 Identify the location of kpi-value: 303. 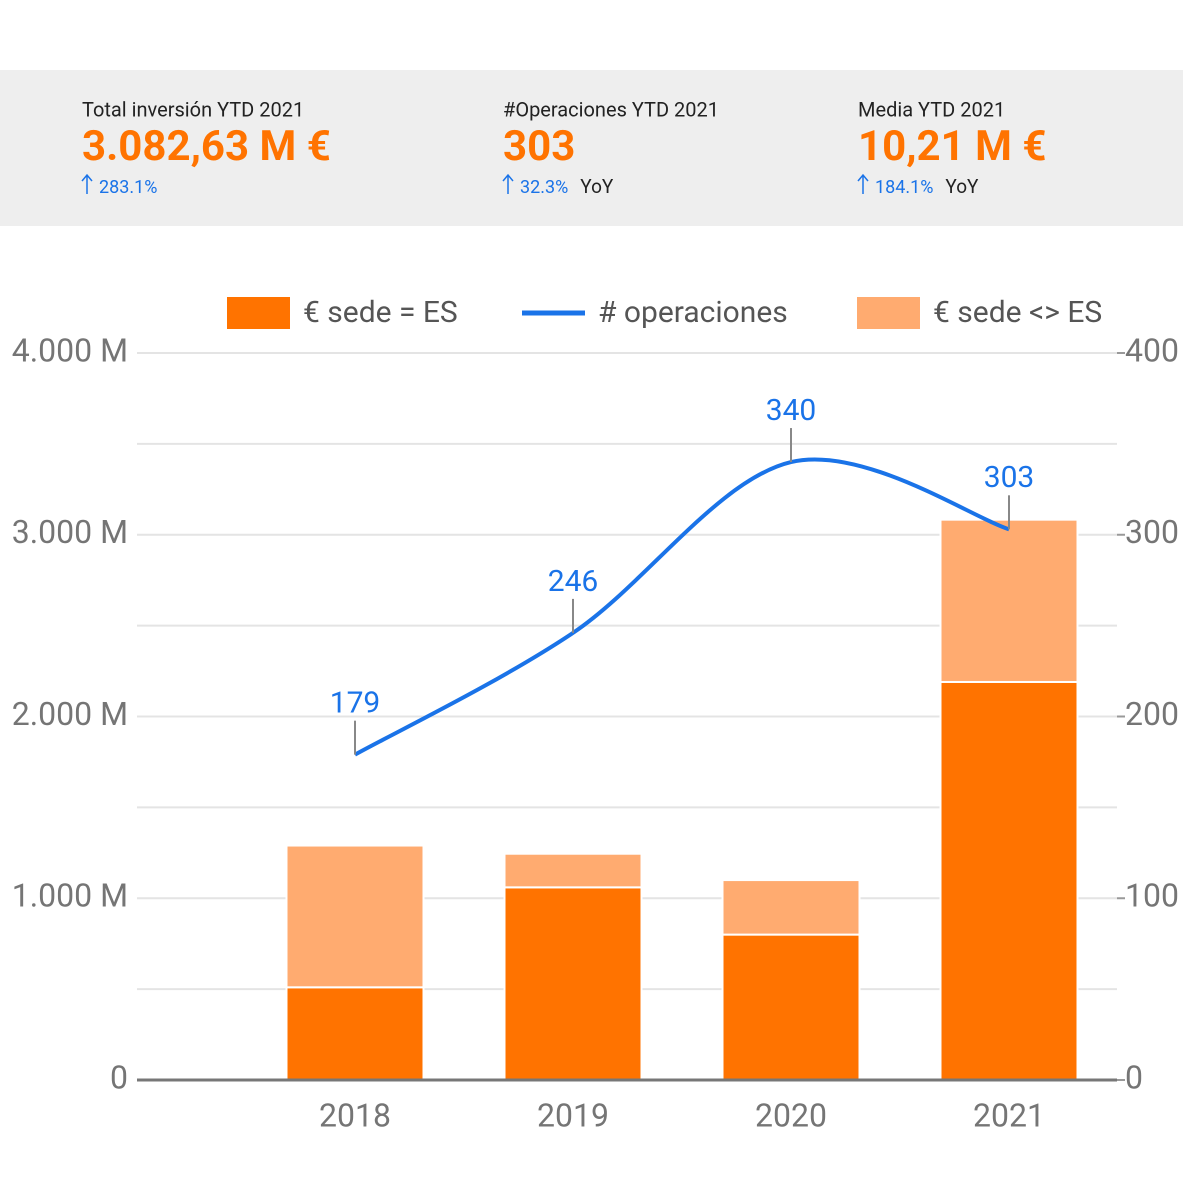
(539, 146).